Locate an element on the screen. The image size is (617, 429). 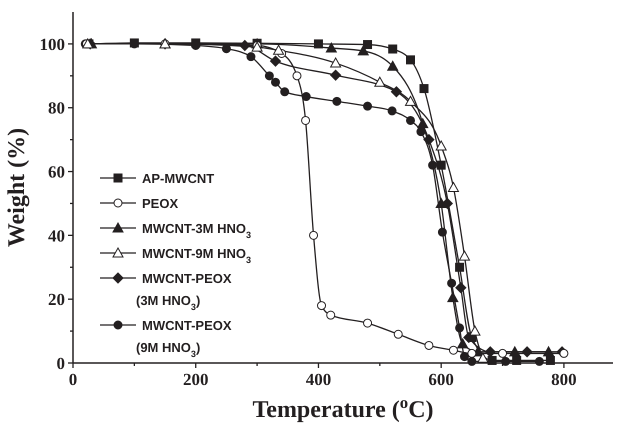
legend-label: MWCNT-9M HNO$_{3}$ is located at coordinates (197, 255).